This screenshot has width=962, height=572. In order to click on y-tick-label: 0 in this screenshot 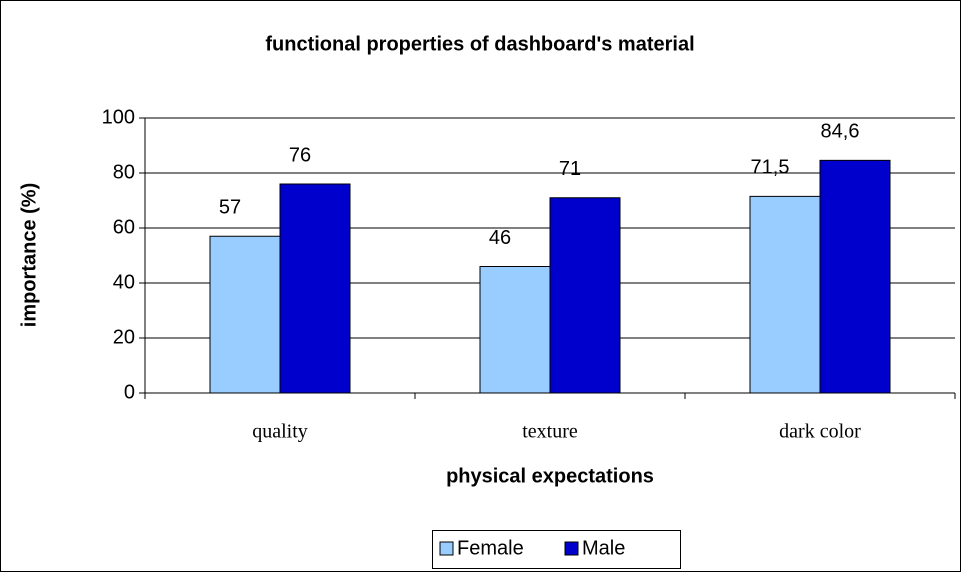, I will do `click(129, 392)`.